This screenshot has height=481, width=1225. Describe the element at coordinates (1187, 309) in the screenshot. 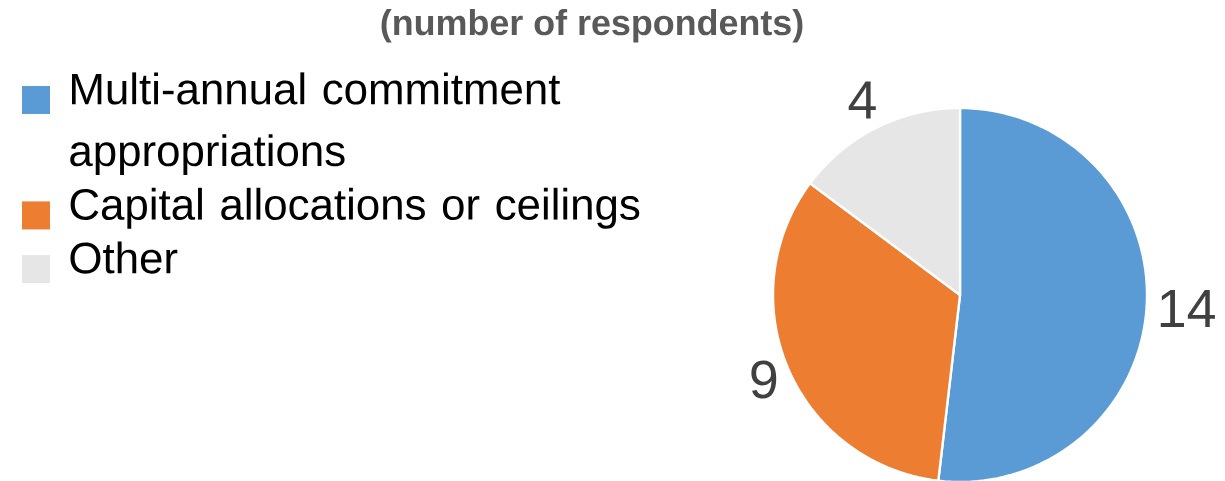

I see `data-label: 14` at that location.